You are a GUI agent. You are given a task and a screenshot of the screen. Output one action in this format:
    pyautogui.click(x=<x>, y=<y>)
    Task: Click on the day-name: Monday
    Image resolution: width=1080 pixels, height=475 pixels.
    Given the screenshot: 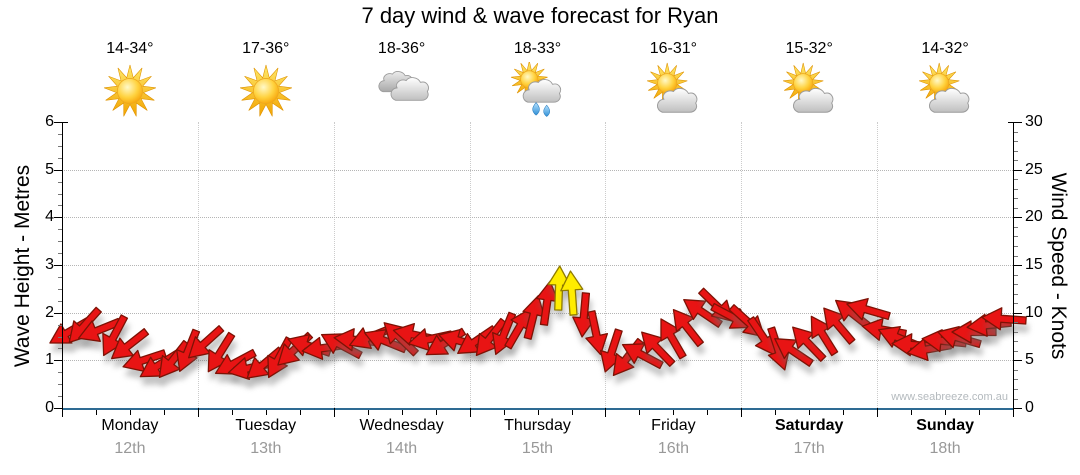 What is the action you would take?
    pyautogui.click(x=130, y=425)
    